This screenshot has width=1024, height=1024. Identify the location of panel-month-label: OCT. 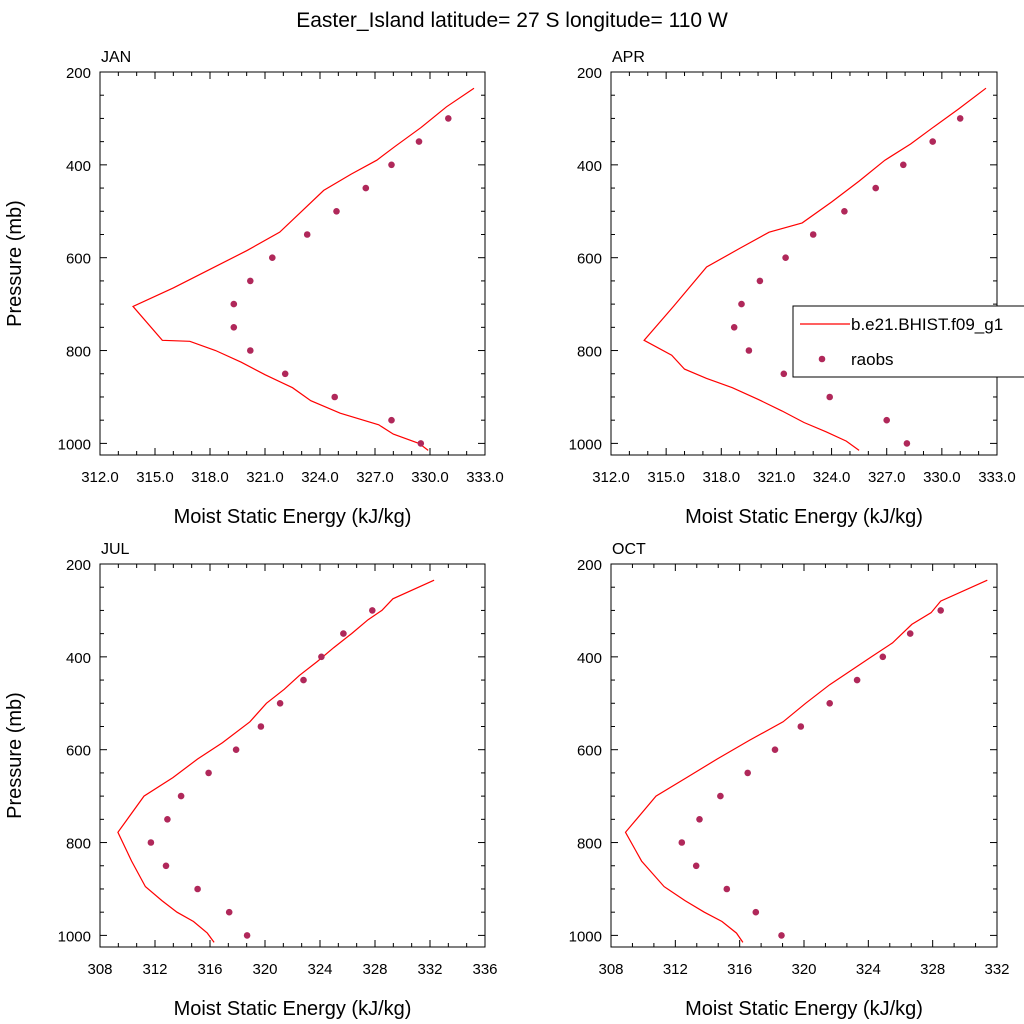
(629, 549).